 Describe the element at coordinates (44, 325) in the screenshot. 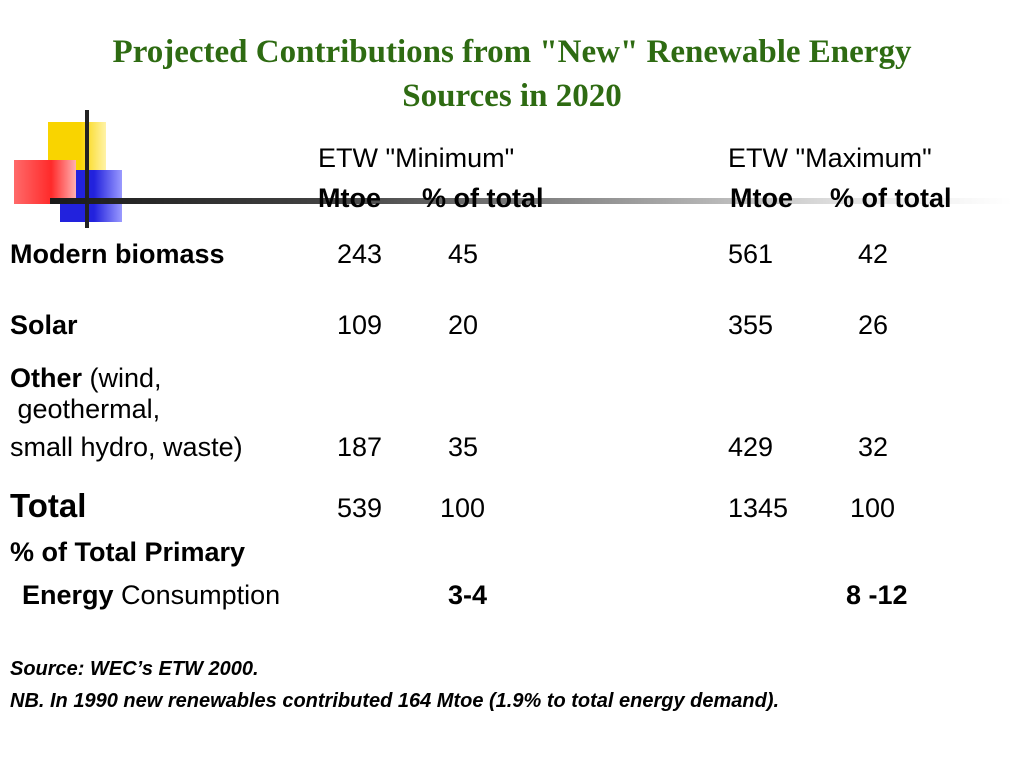

I see `row-label-solar: Solar` at that location.